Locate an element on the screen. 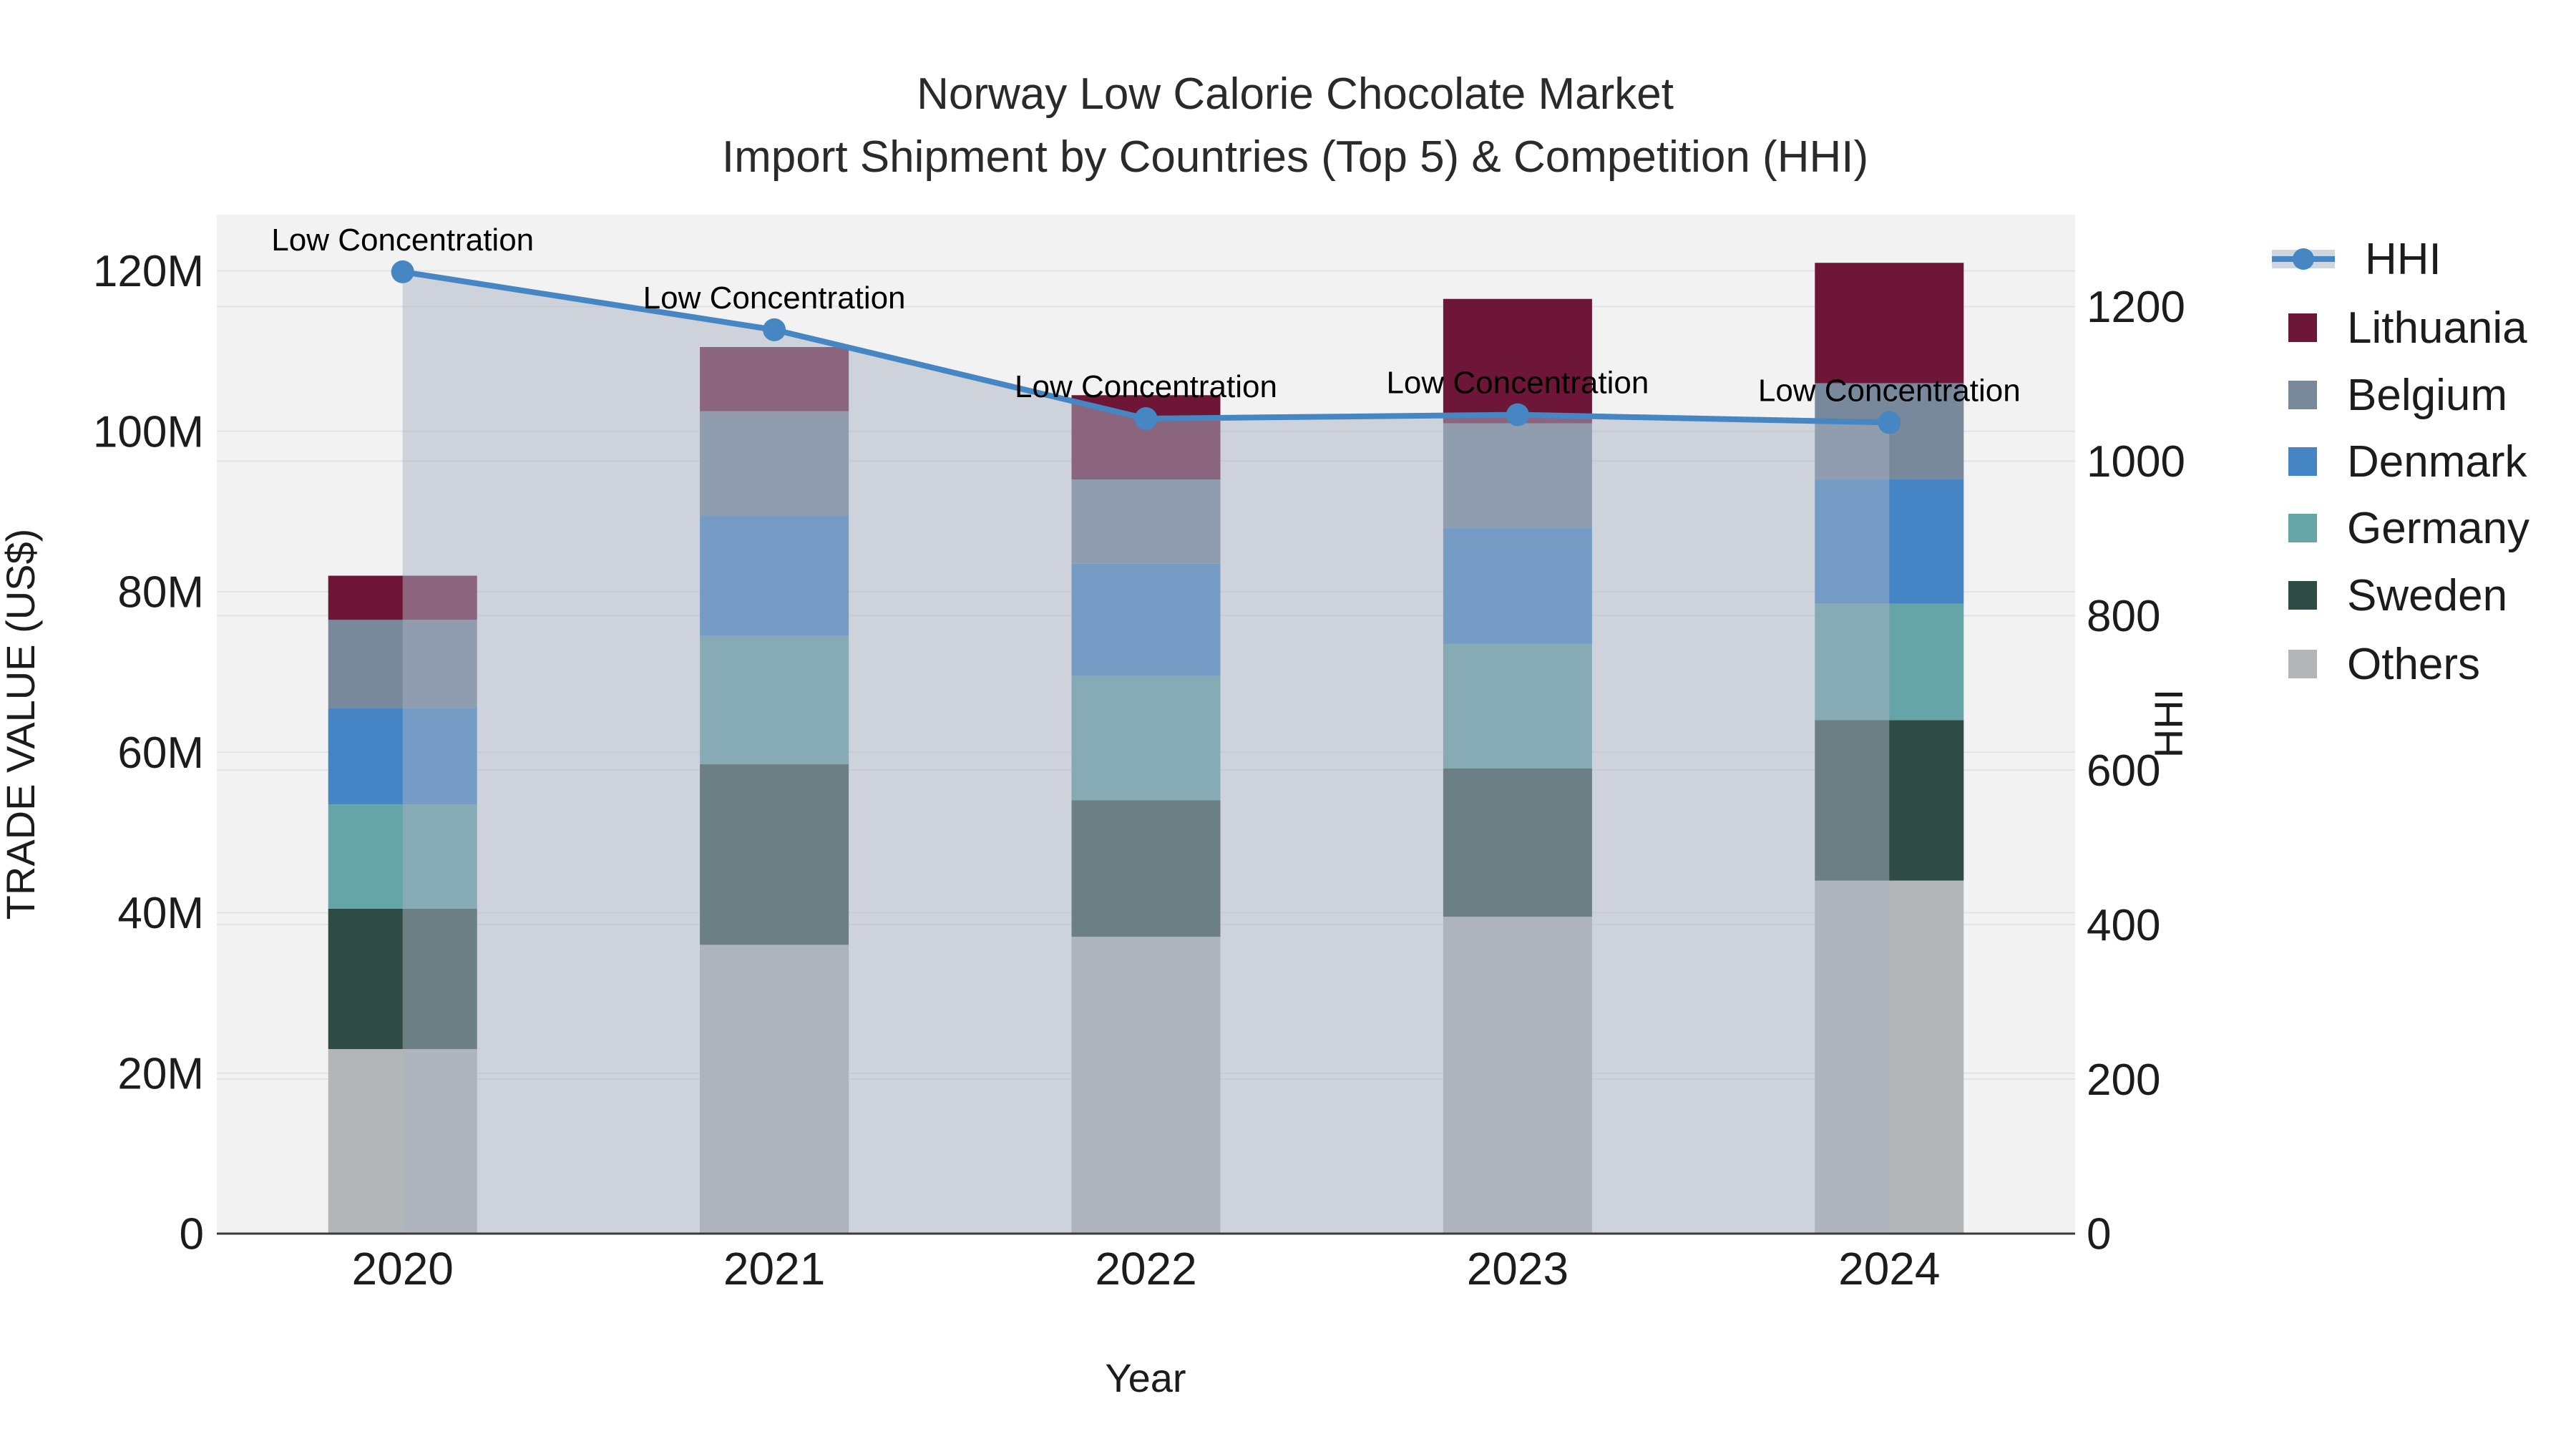 Image resolution: width=2576 pixels, height=1449 pixels. x-tick-2020: 2020 is located at coordinates (403, 1268).